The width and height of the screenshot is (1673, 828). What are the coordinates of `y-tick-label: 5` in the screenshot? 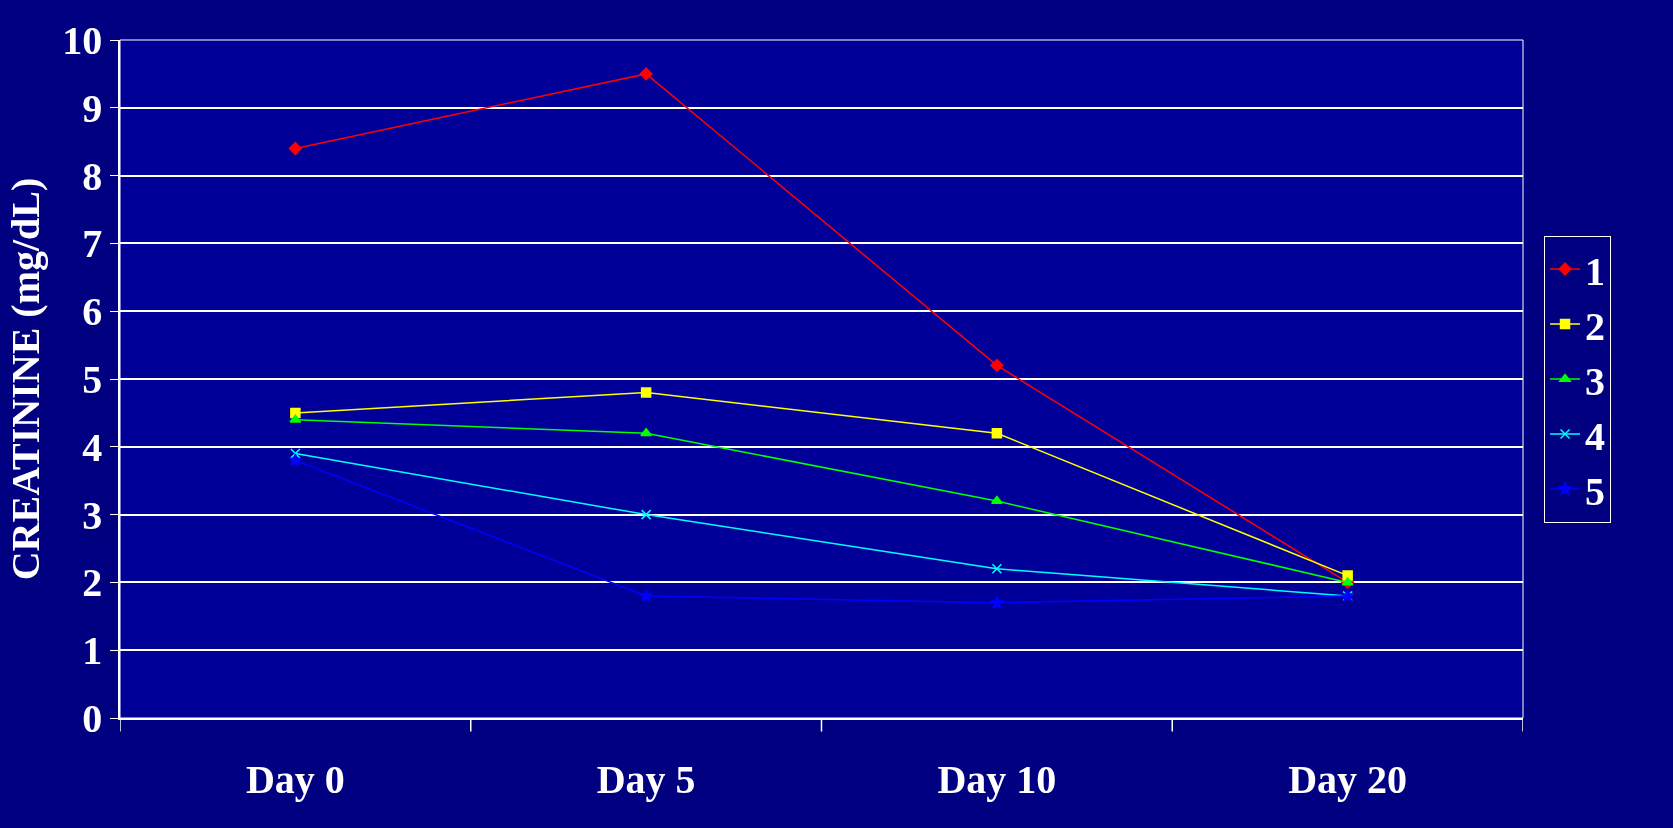 It's located at (92, 379).